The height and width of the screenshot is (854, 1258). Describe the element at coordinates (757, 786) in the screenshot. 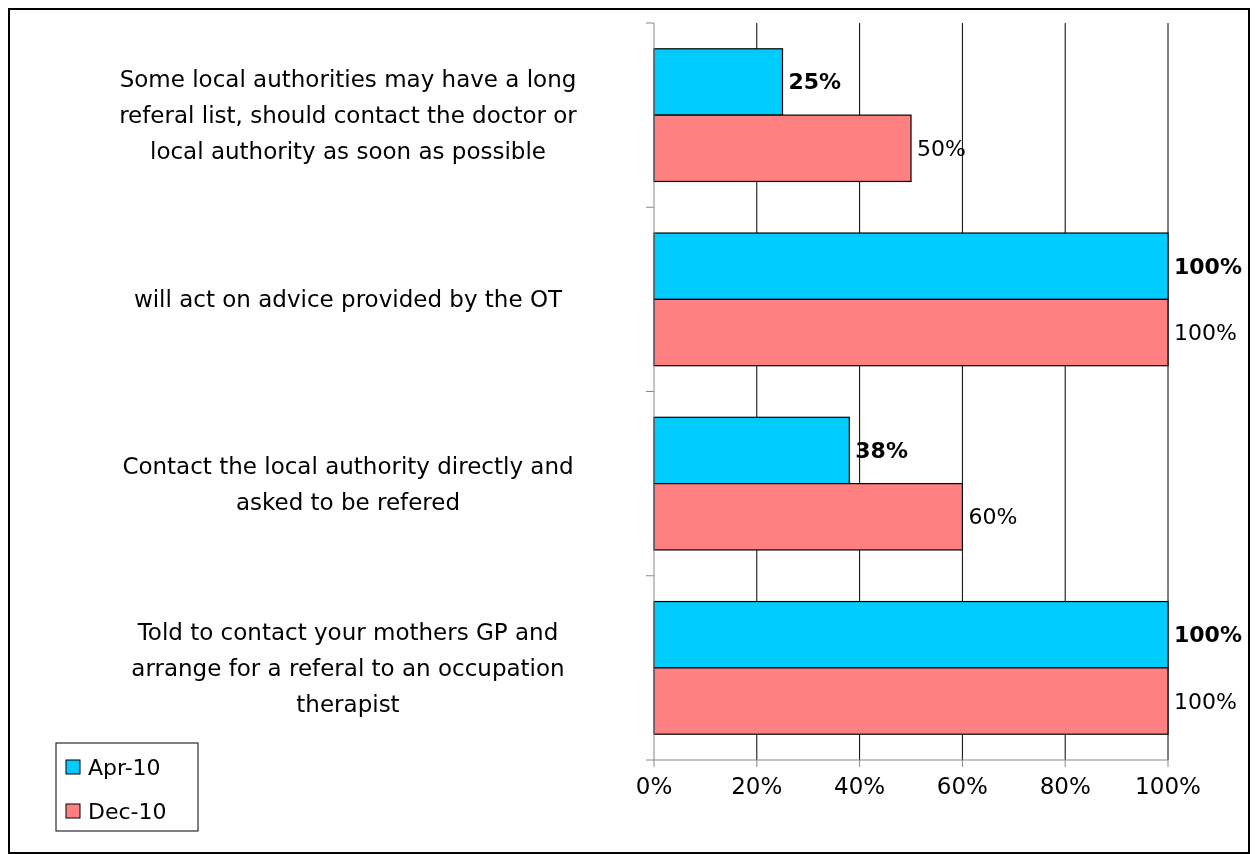

I see `x-tick-label: 20%` at that location.